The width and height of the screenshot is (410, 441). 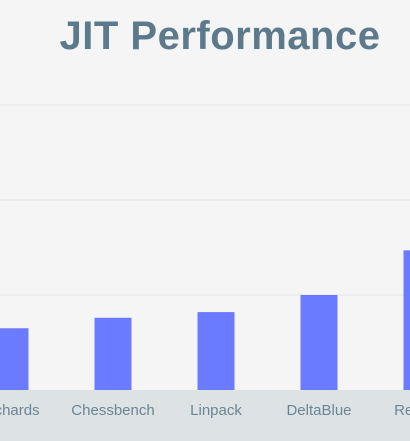 I want to click on bar-deltablue, so click(x=319, y=342).